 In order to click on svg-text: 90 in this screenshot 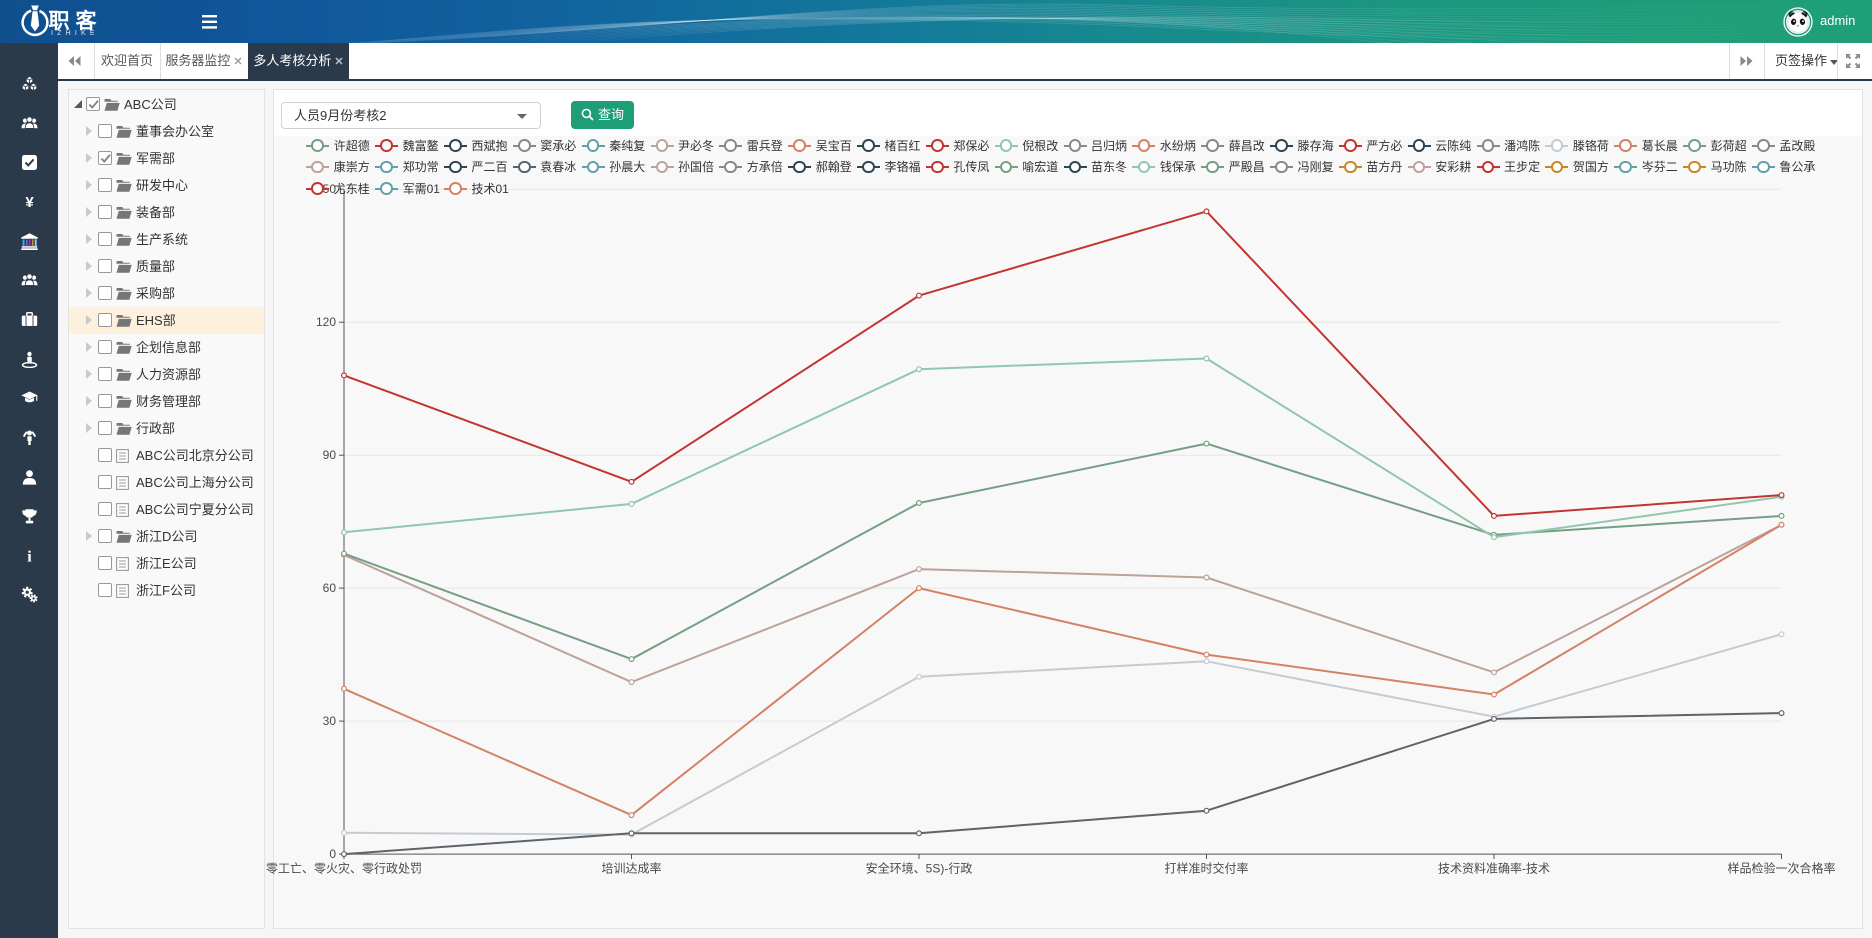, I will do `click(330, 455)`.